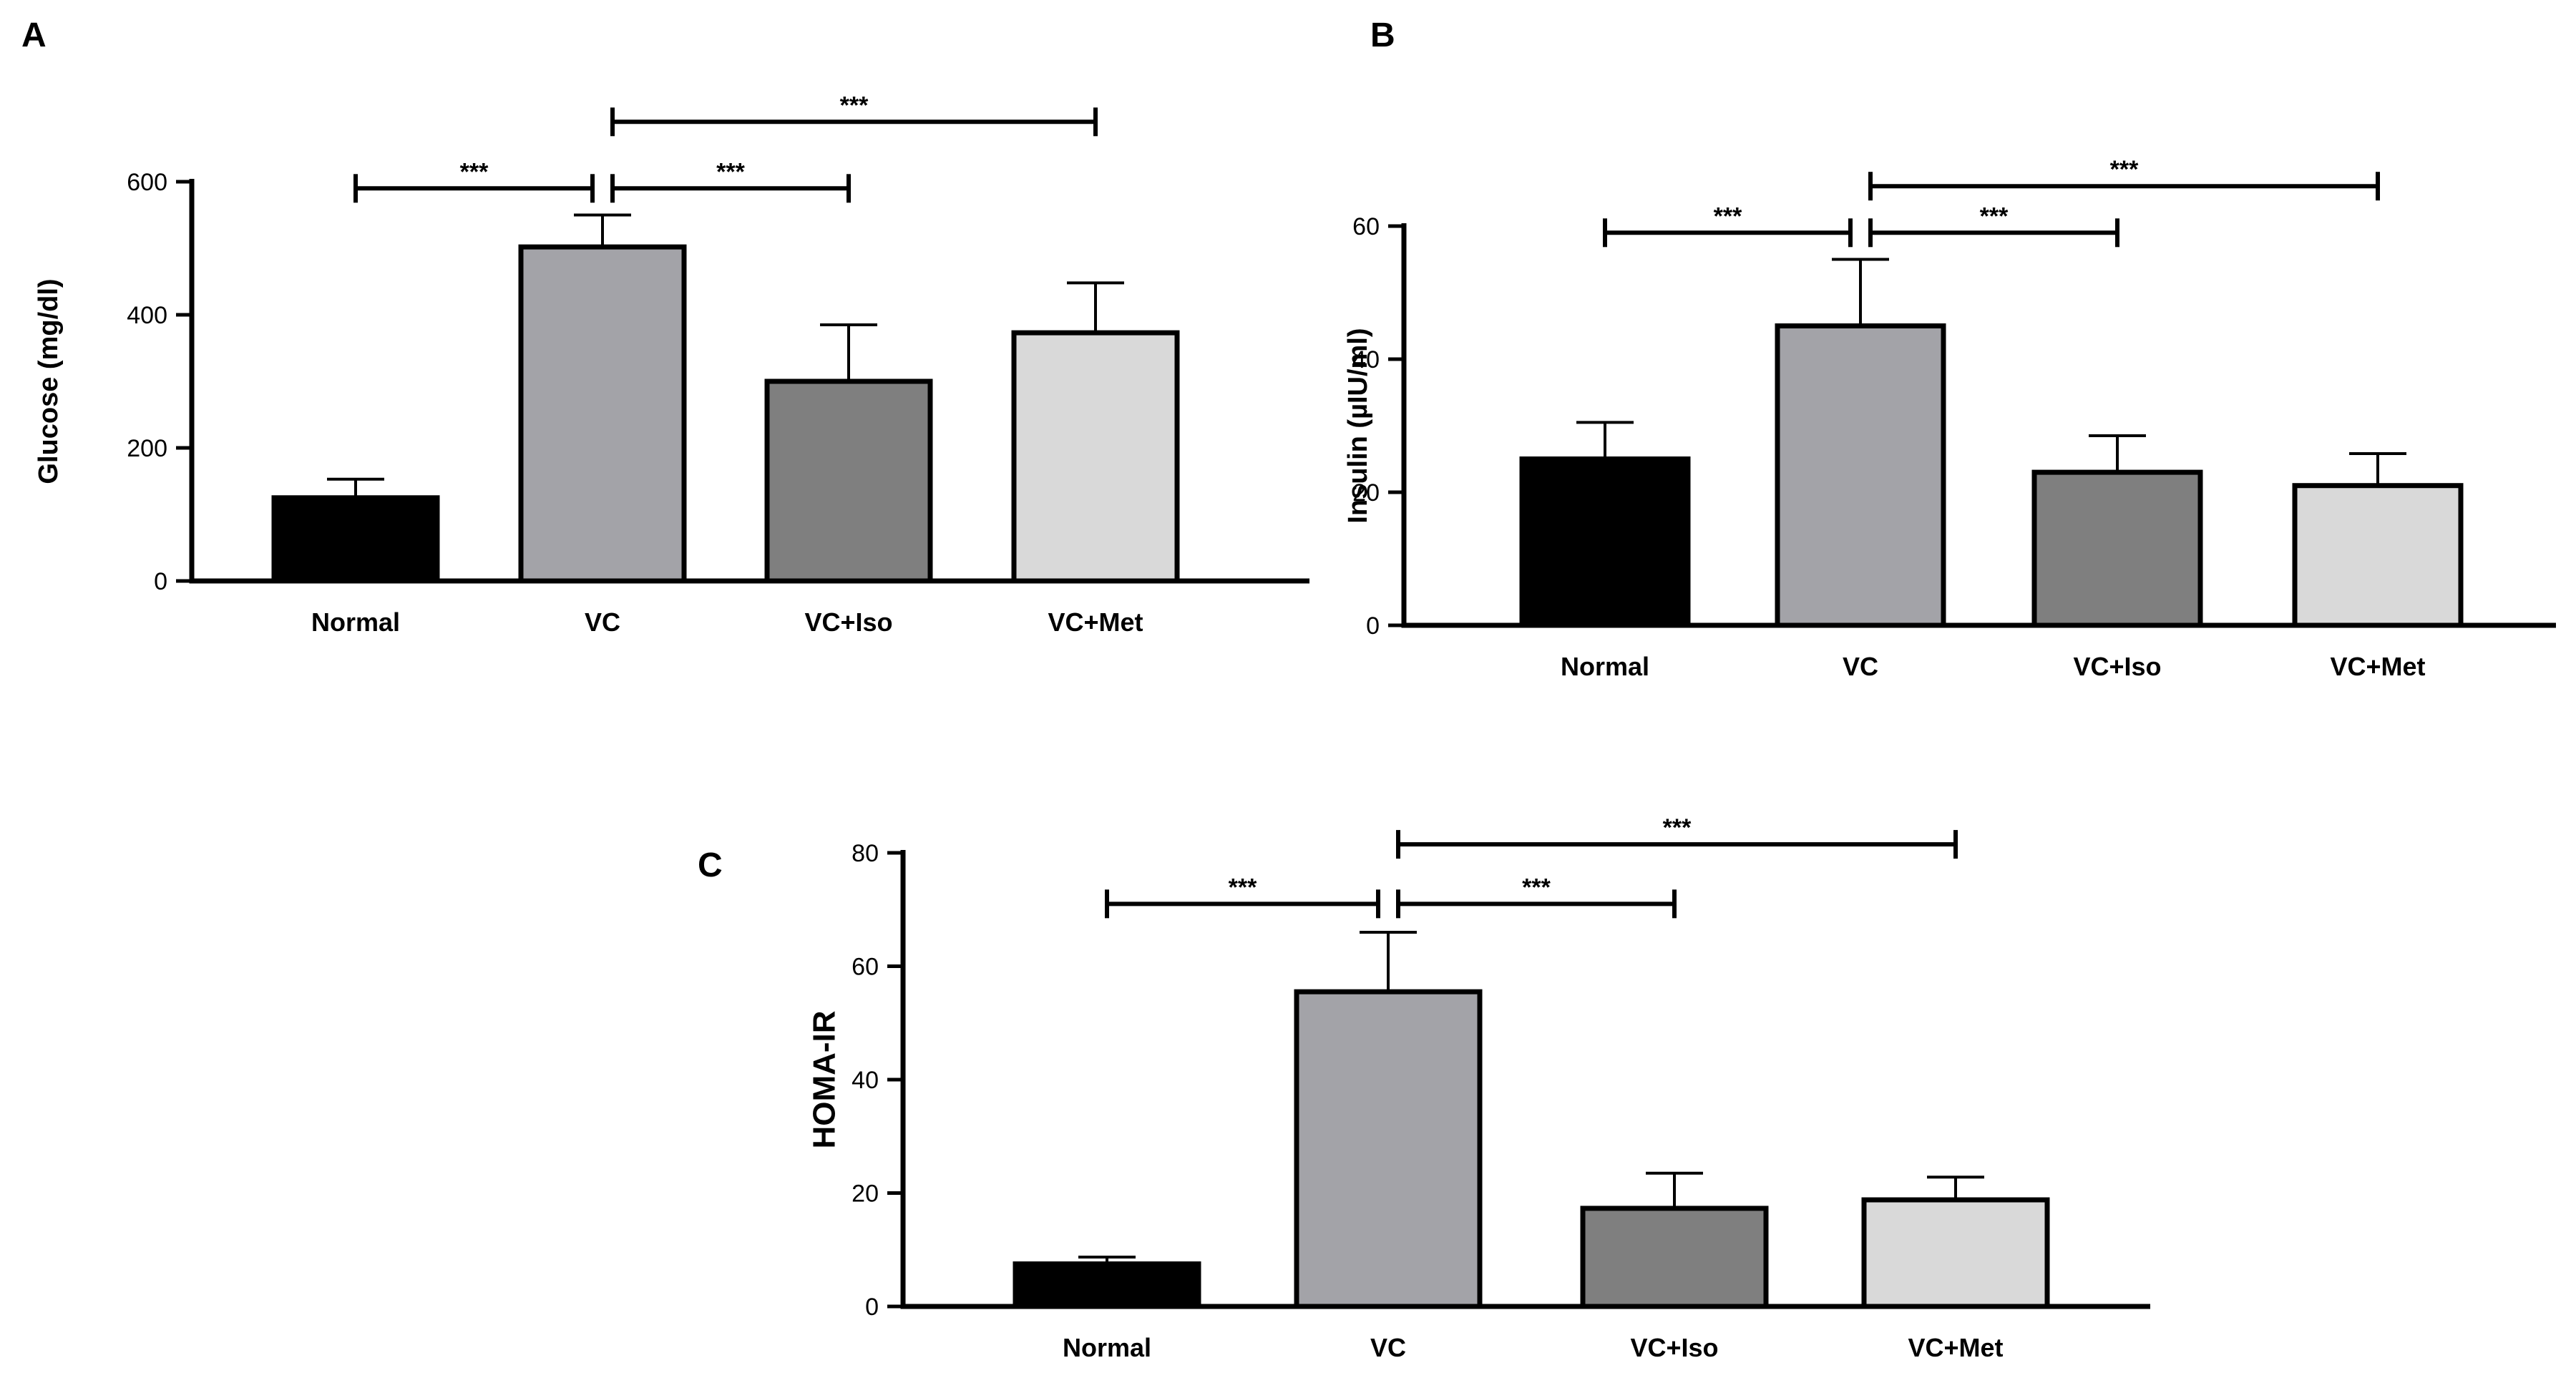 This screenshot has height=1383, width=2576. What do you see at coordinates (865, 853) in the screenshot?
I see `y-tick-label: 80` at bounding box center [865, 853].